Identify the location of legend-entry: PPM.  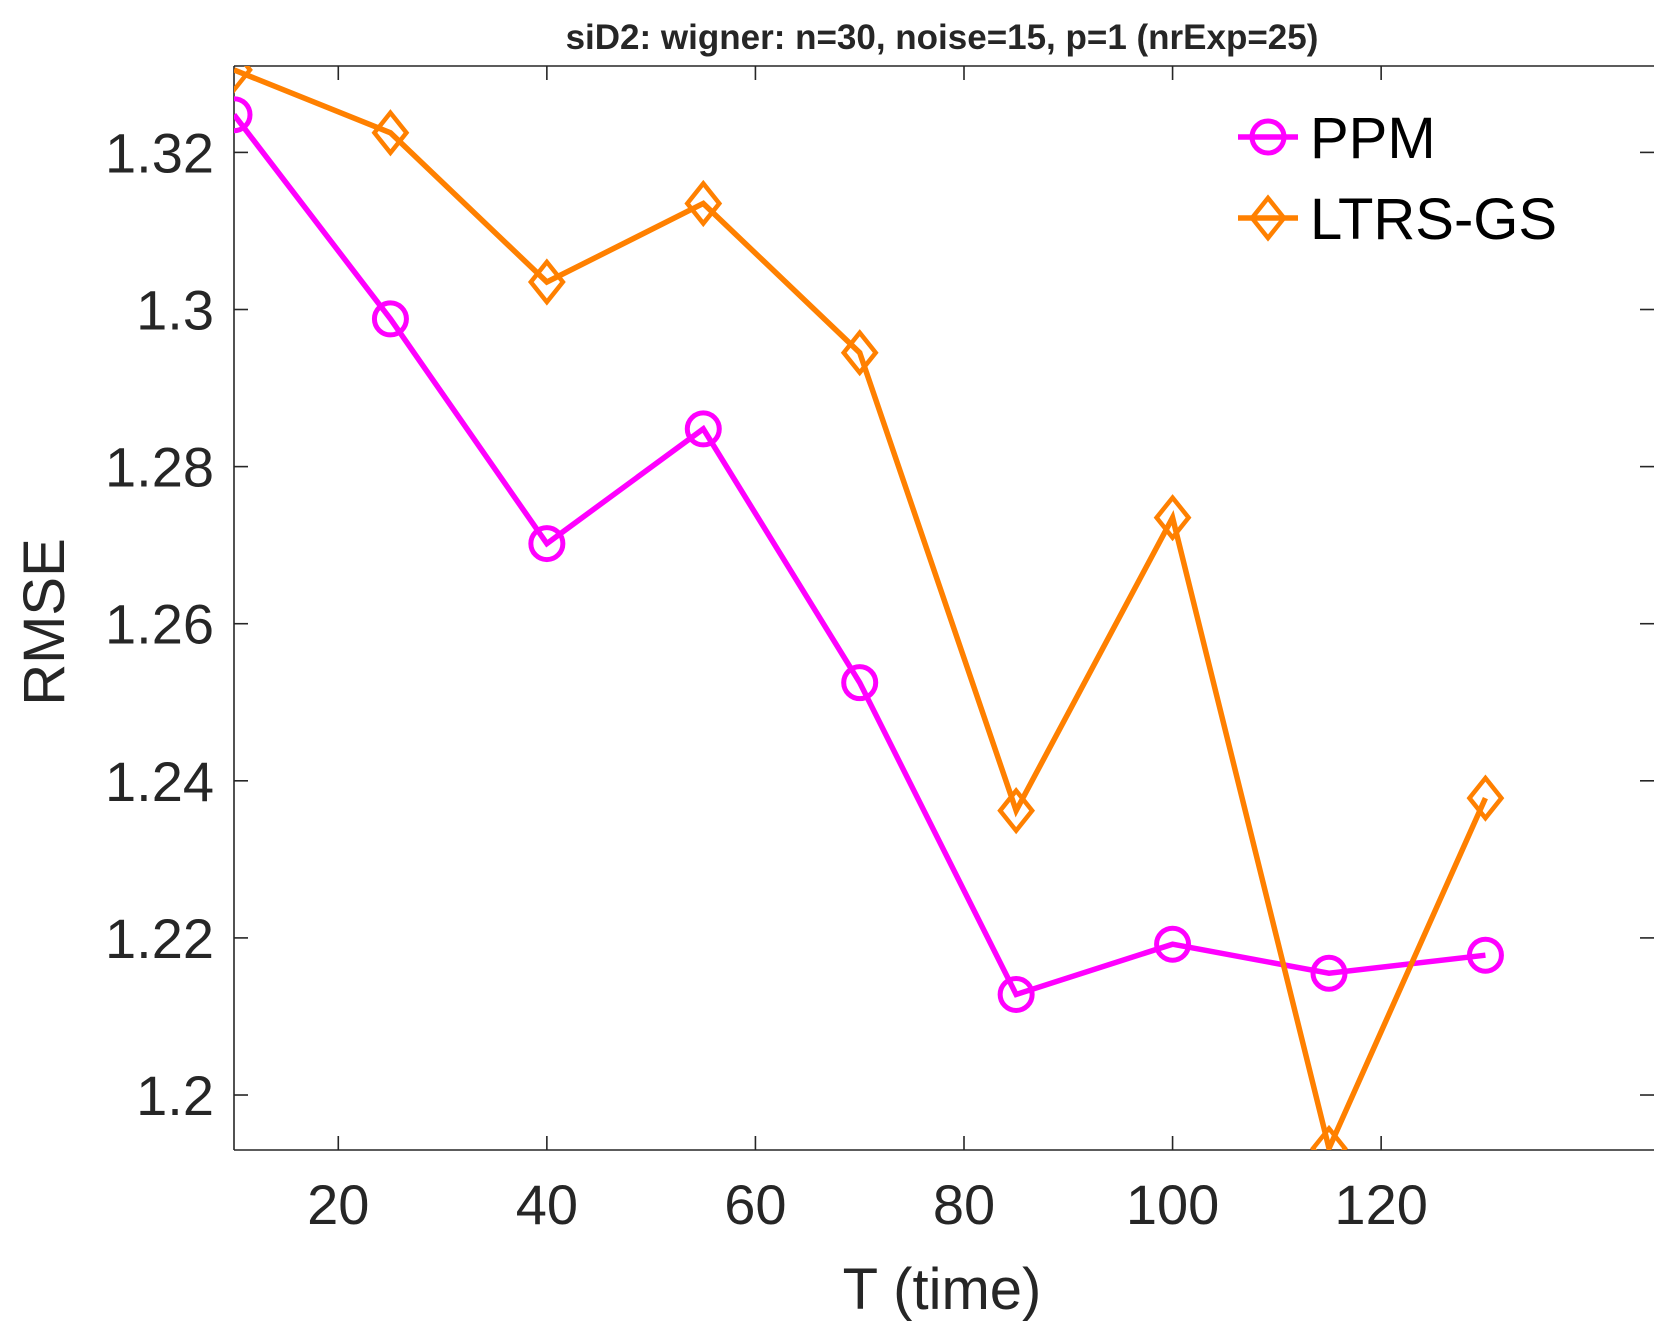
(1337, 138).